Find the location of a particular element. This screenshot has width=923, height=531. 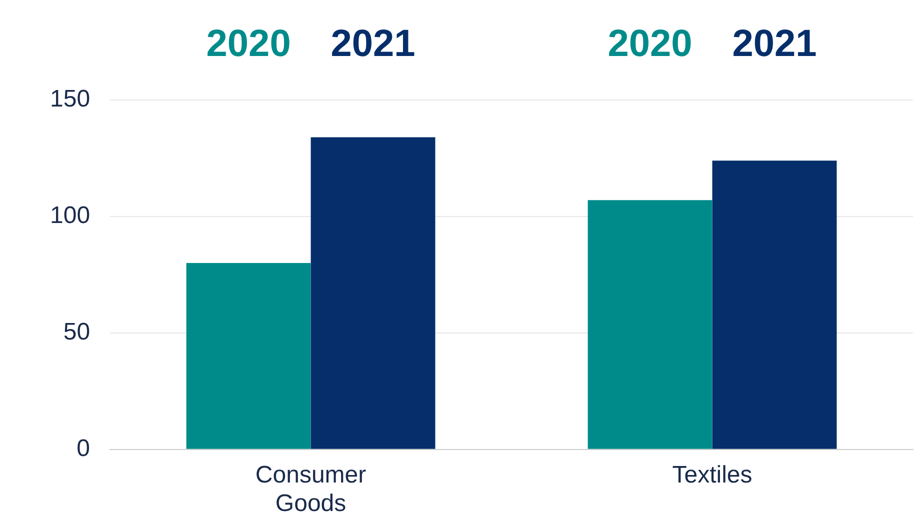

y-tick-label: 50 is located at coordinates (76, 332).